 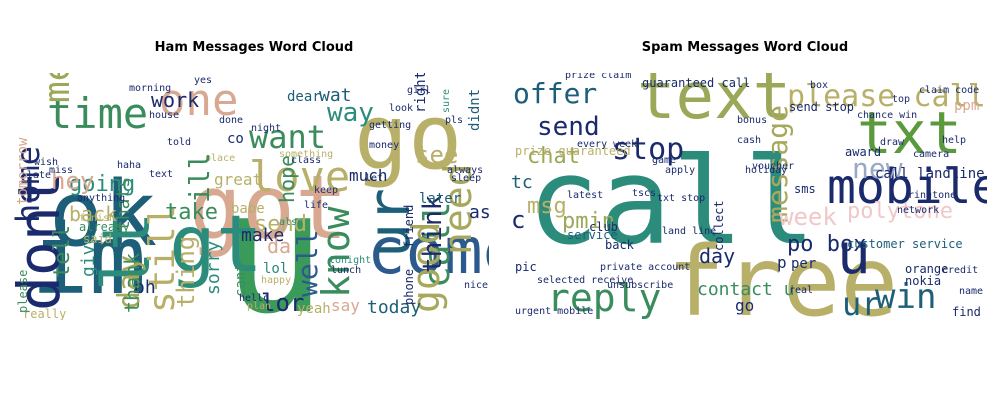 I want to click on ham-word-ok: ok, so click(x=103, y=214).